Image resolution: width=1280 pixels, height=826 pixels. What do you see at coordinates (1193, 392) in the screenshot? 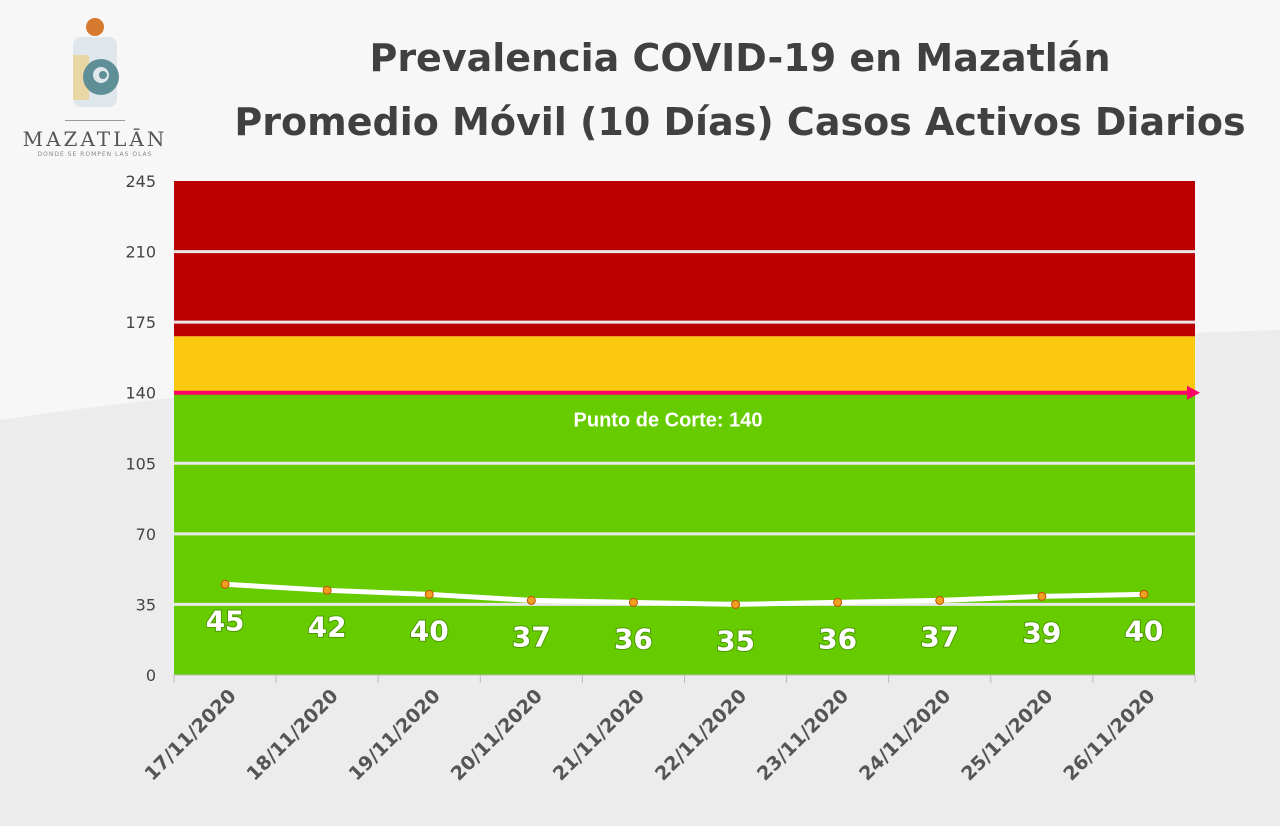
I see `threshold-arrow-icon` at bounding box center [1193, 392].